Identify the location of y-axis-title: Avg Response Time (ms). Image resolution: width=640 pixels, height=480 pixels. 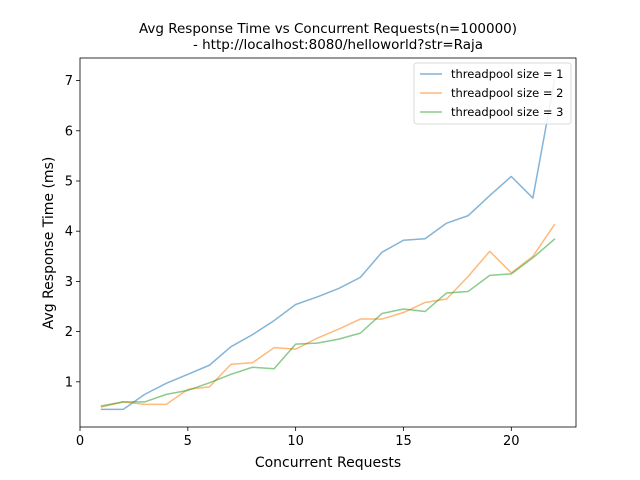
(49, 243).